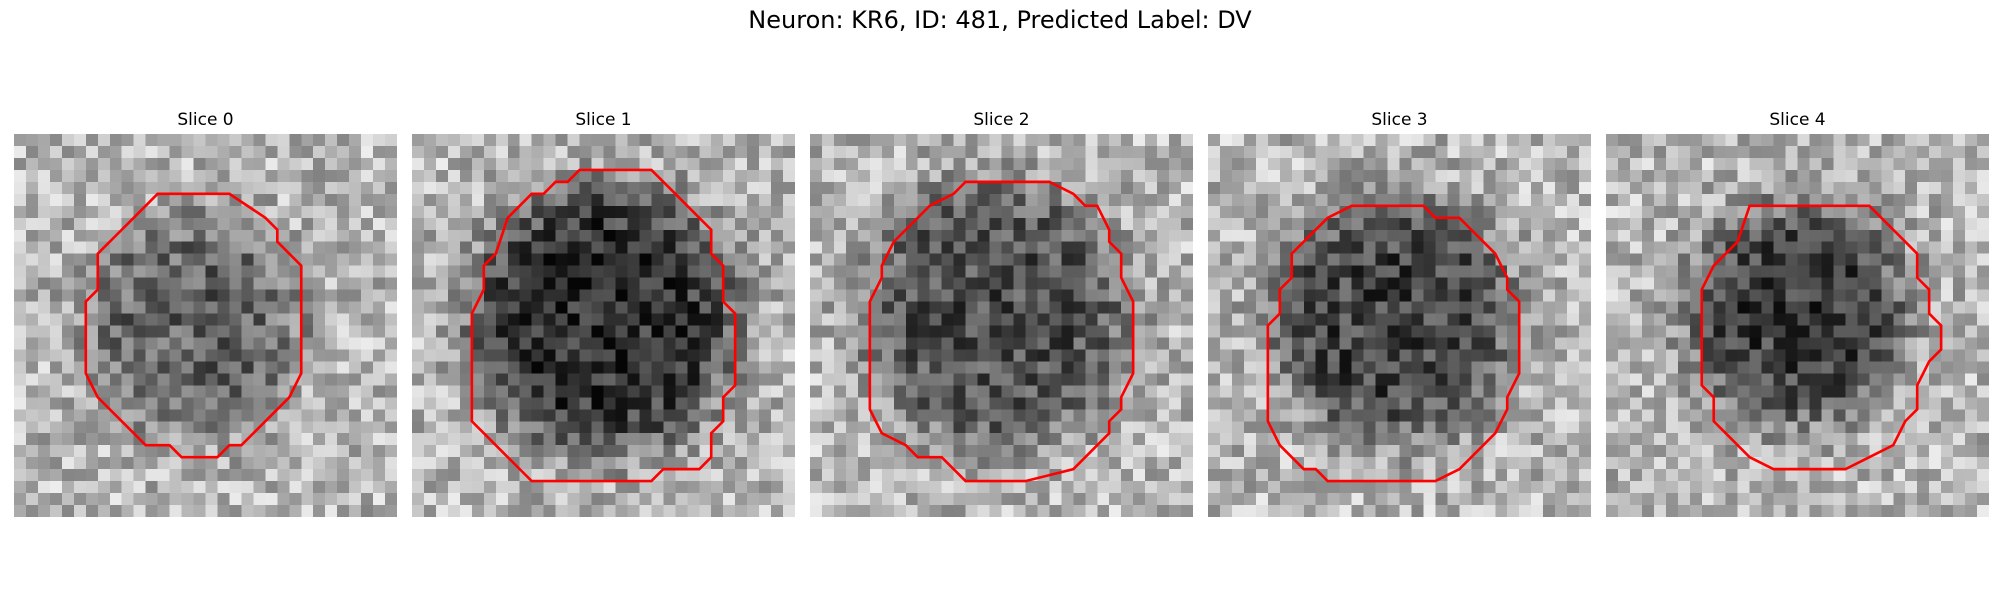 The width and height of the screenshot is (2000, 600). I want to click on slice-panel-4: Slice 4, so click(1797, 312).